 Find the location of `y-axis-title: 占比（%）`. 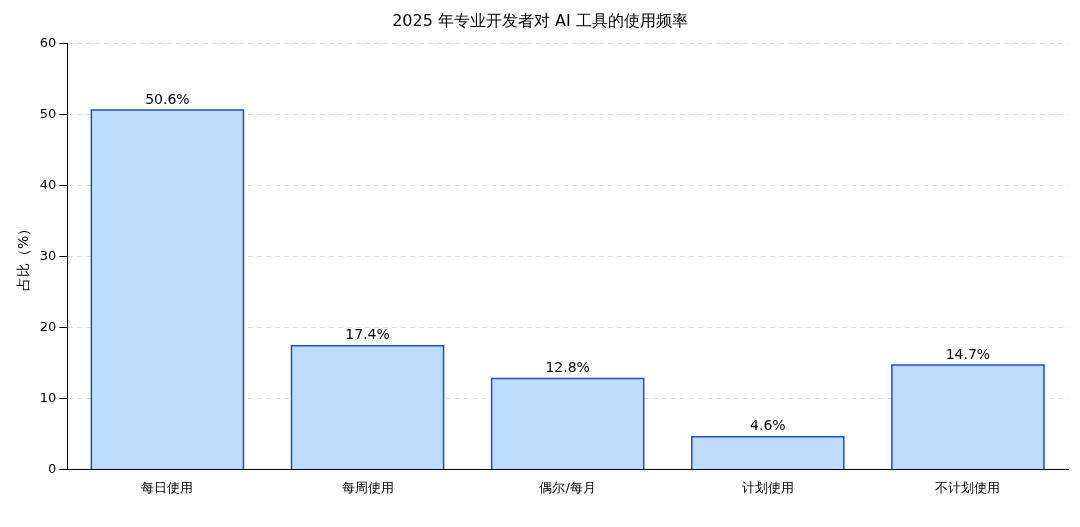

y-axis-title: 占比（%） is located at coordinates (23, 256).